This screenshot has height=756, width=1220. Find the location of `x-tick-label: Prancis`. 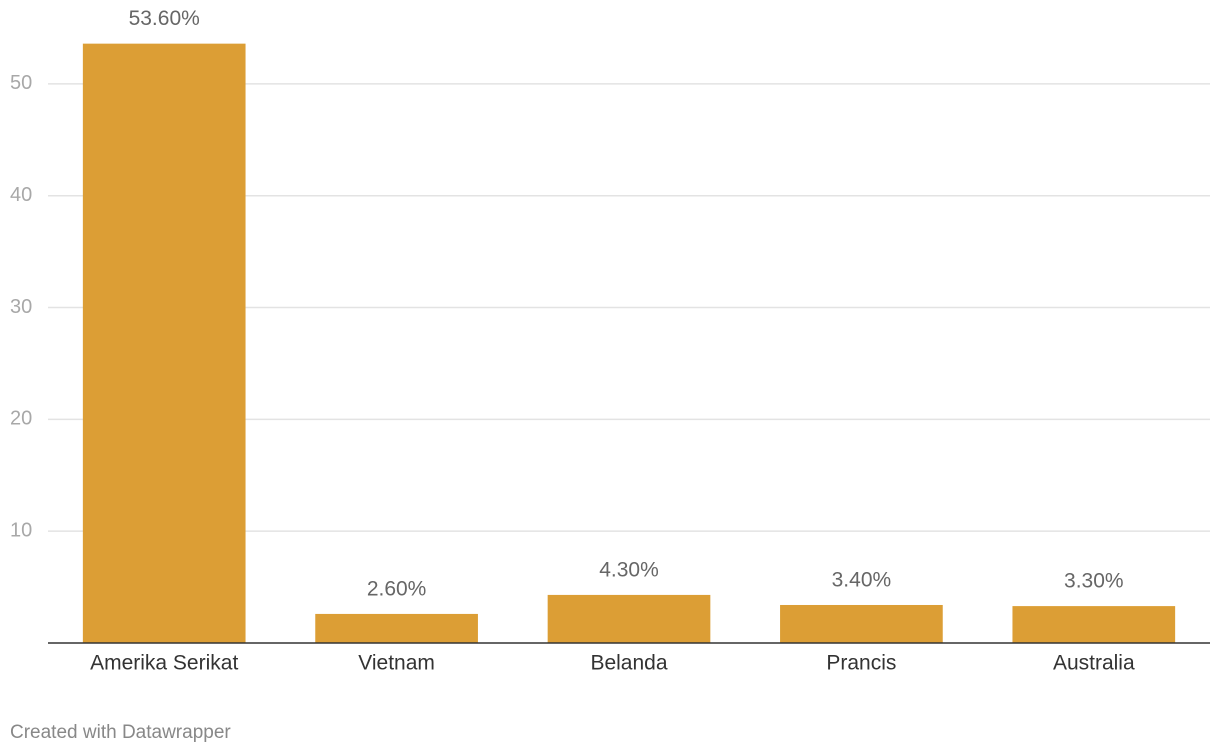

x-tick-label: Prancis is located at coordinates (861, 663).